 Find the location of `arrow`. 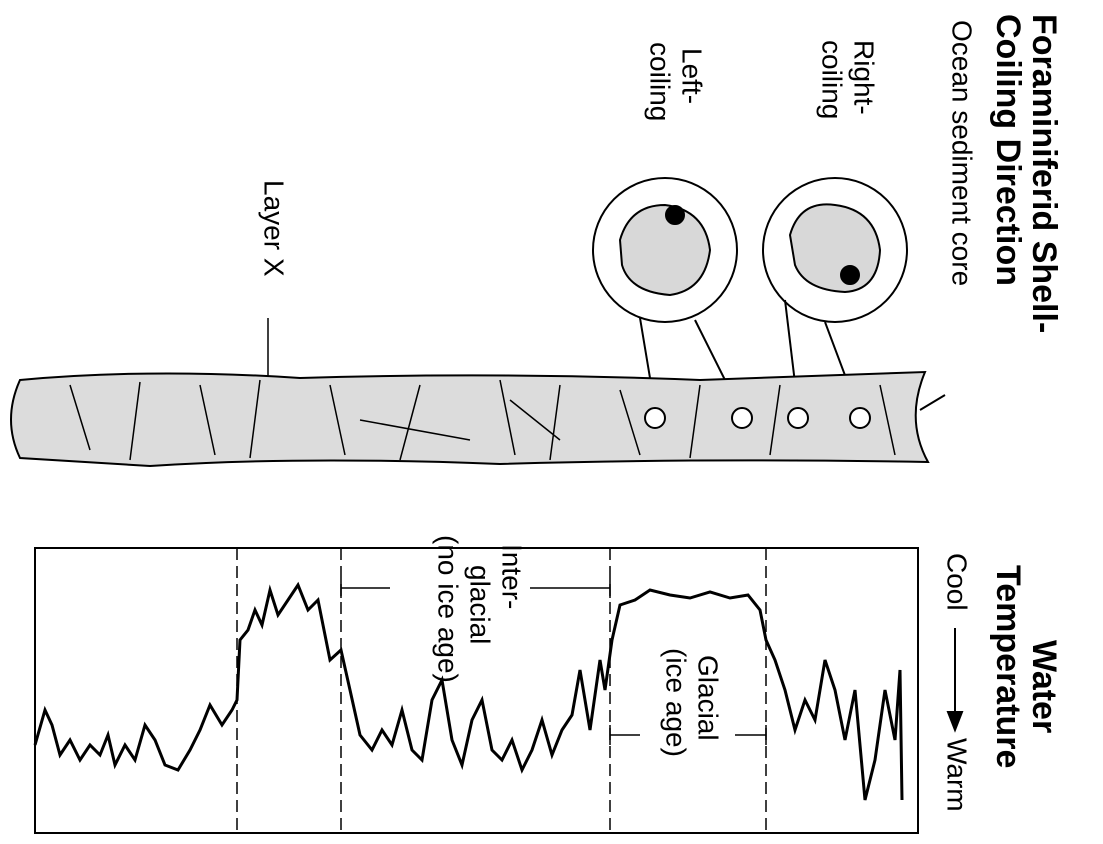

arrow is located at coordinates (955, 680).